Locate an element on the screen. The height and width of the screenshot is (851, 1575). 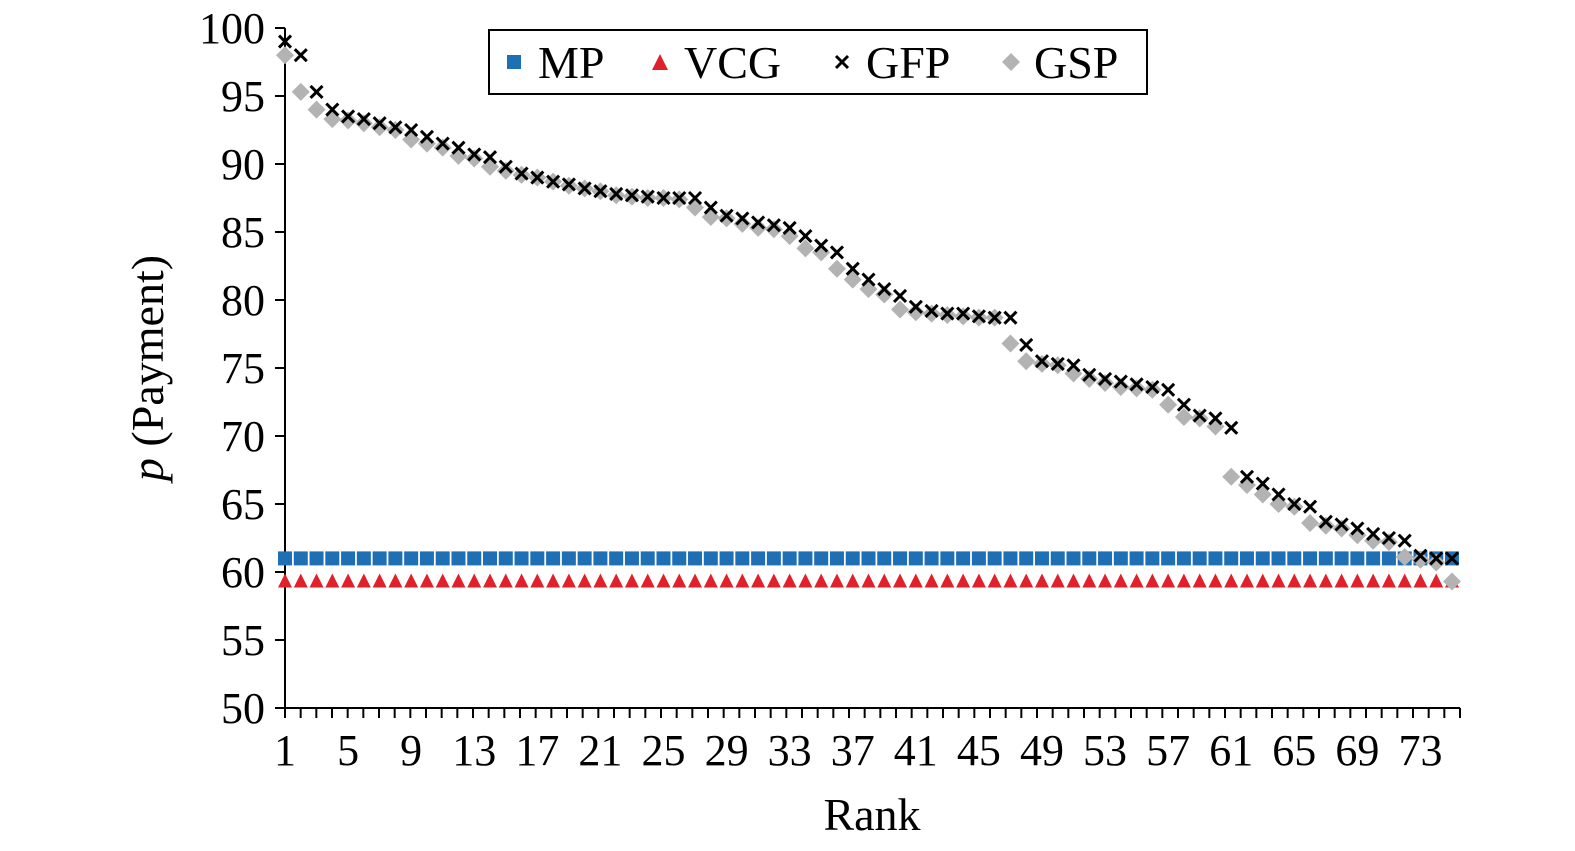
x-tick-label: 9 is located at coordinates (411, 750).